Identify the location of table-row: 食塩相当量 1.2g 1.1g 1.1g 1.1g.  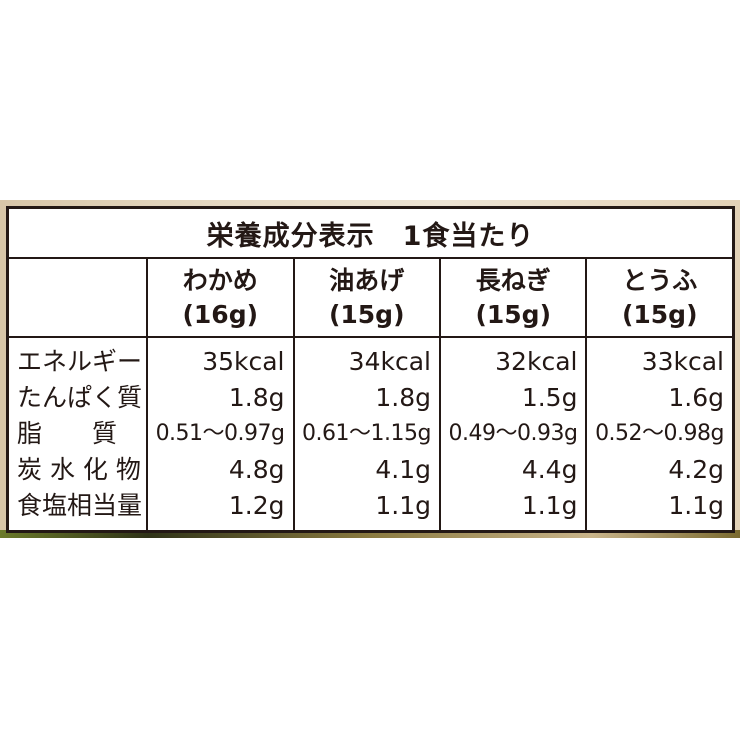
(370, 510).